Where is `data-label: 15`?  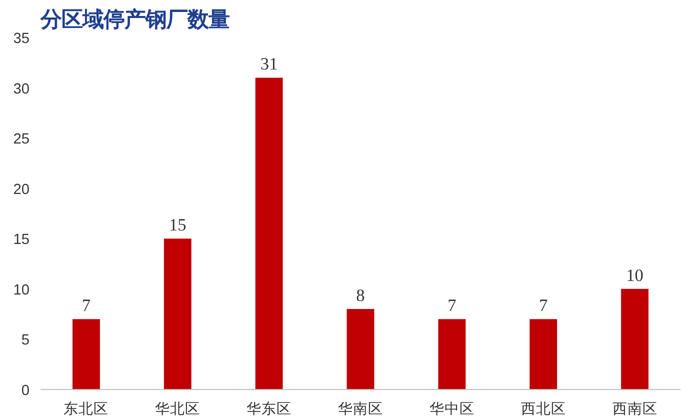
data-label: 15 is located at coordinates (177, 225).